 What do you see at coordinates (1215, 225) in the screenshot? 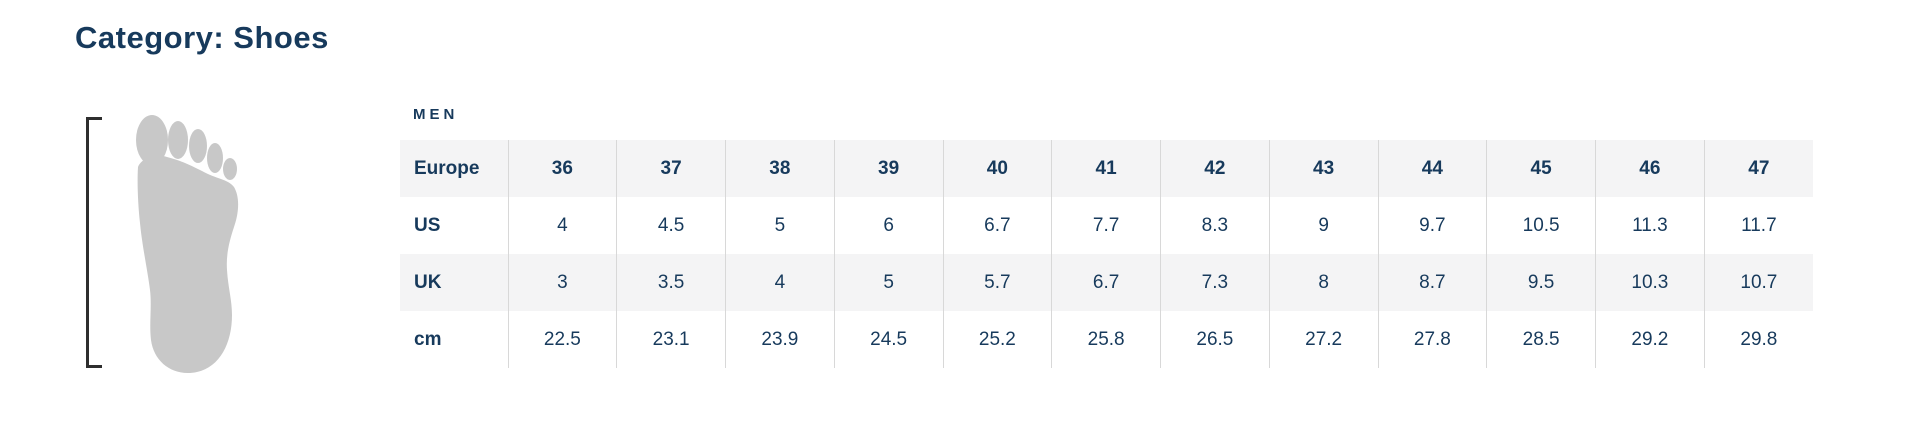
I see `size-cell: 8.3` at bounding box center [1215, 225].